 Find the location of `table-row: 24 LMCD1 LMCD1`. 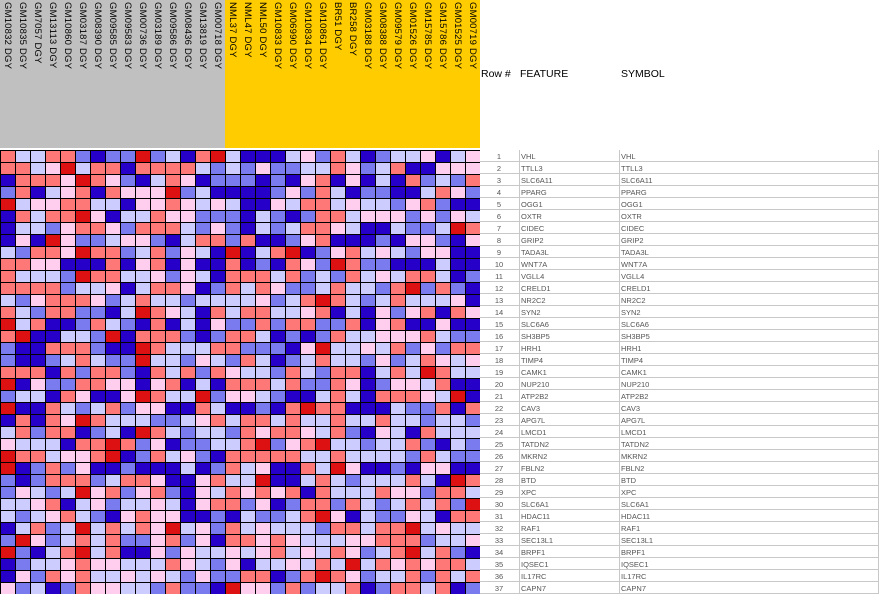

table-row: 24 LMCD1 LMCD1 is located at coordinates (679, 432).